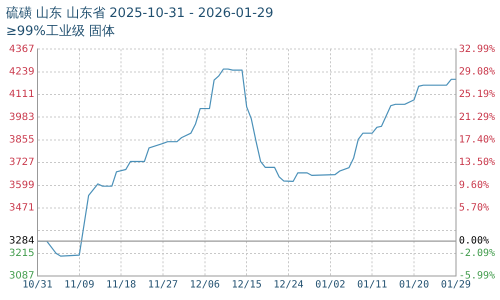  I want to click on y-tick-label: 3855, so click(21, 140).